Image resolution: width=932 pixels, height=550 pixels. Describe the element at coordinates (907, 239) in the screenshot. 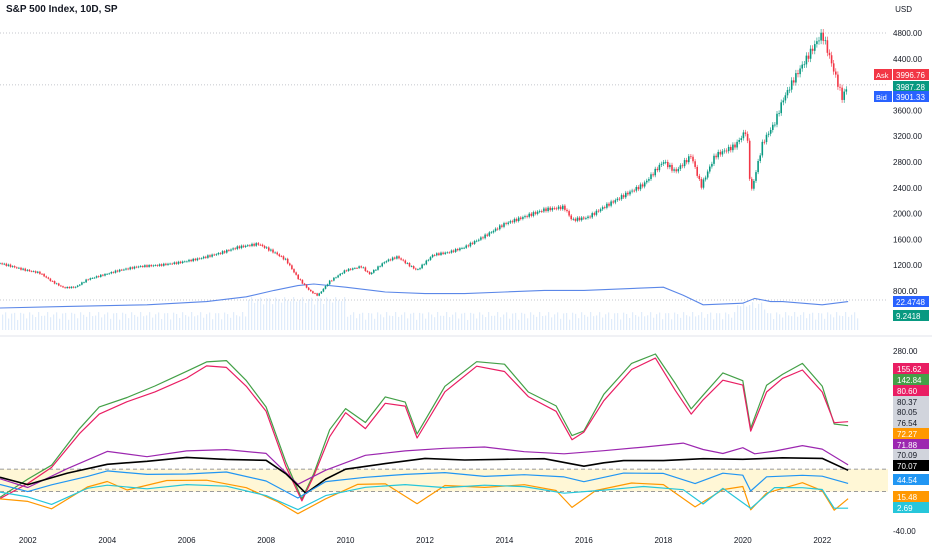

I see `price-axis-tick: 1600.00` at that location.